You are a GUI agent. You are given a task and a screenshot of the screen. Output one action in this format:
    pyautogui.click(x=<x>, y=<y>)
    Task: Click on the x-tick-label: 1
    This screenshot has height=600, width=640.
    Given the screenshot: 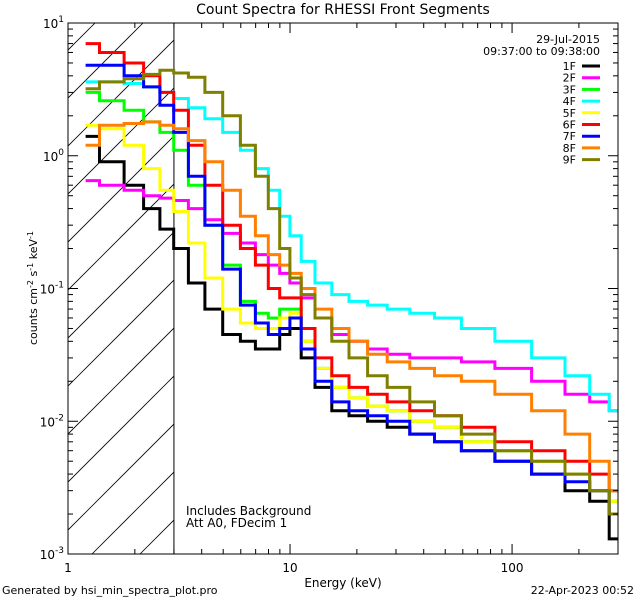 What is the action you would take?
    pyautogui.click(x=68, y=568)
    